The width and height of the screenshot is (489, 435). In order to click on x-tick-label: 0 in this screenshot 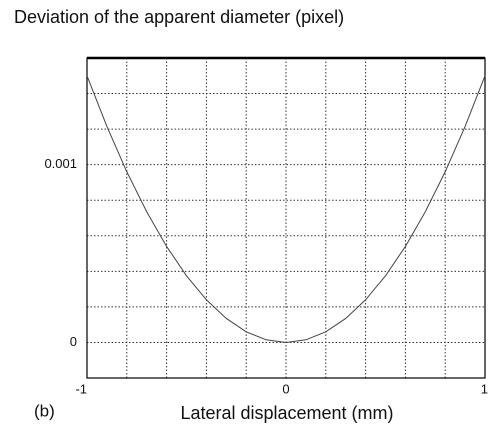, I will do `click(285, 388)`.